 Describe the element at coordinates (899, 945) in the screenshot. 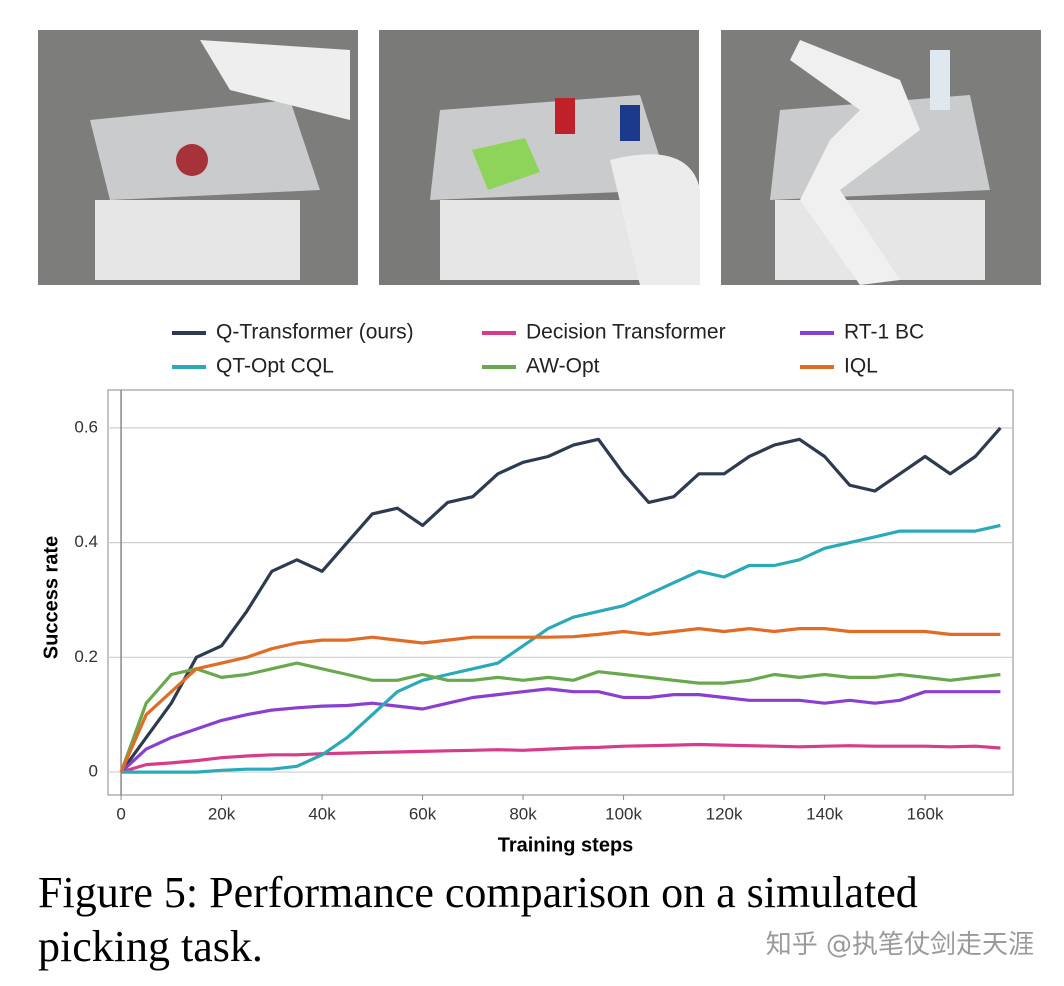

I see `watermark: 知乎 @执笔仗剑走天涯` at that location.